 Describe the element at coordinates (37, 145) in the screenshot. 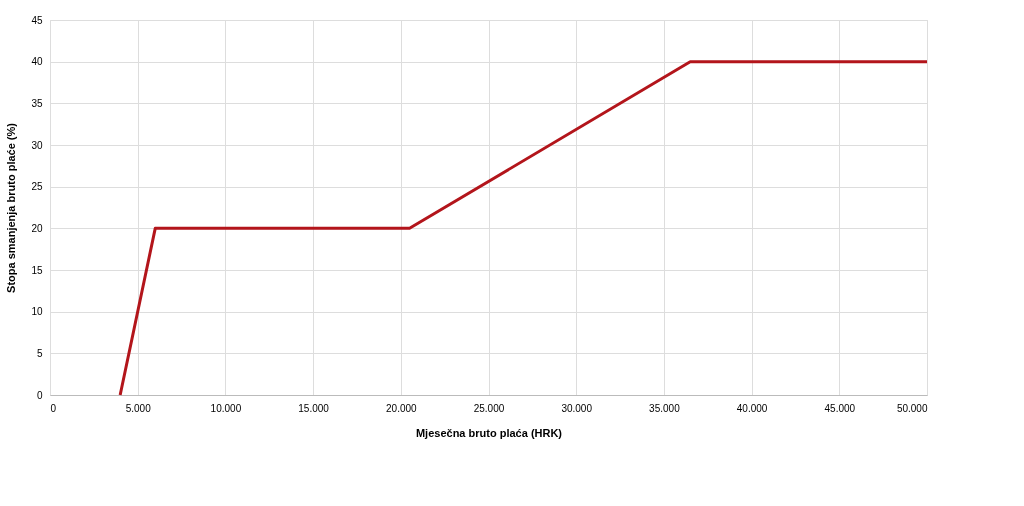

I see `y-tick-label: 30` at that location.